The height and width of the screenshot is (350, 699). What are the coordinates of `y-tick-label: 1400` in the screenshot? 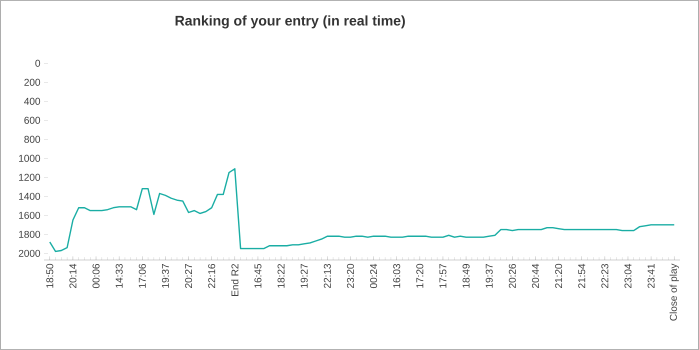 It's located at (29, 196).